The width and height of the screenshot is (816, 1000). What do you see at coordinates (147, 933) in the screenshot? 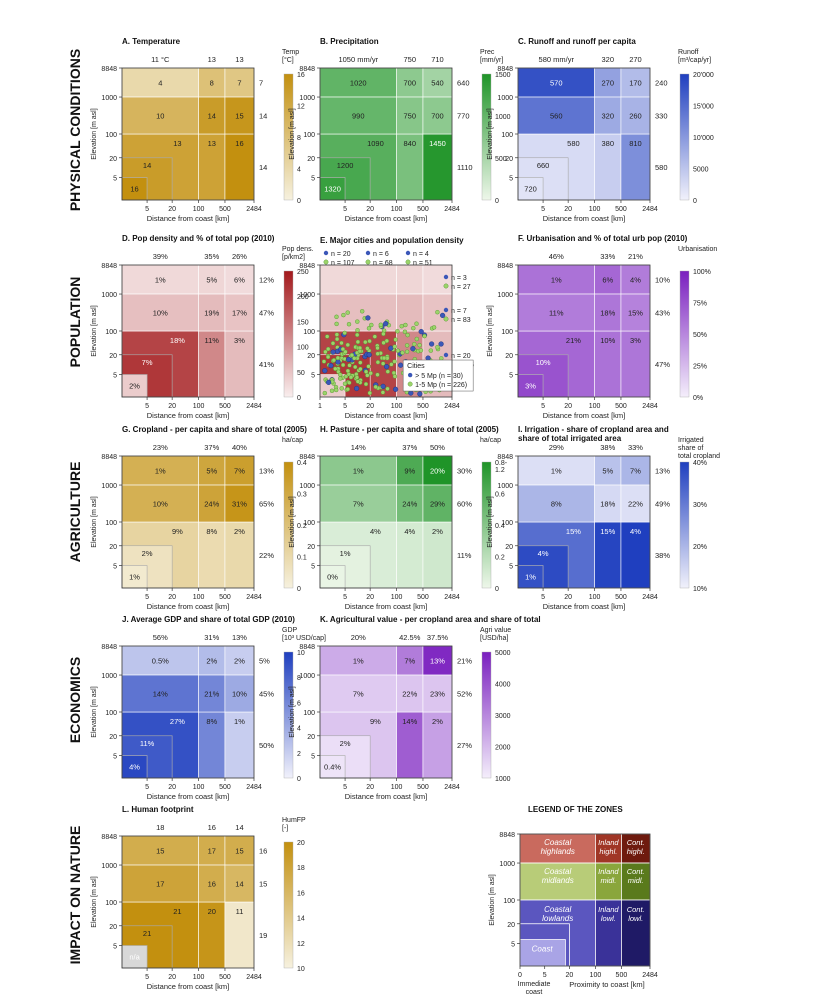
I see `cell-label: 21` at bounding box center [147, 933].